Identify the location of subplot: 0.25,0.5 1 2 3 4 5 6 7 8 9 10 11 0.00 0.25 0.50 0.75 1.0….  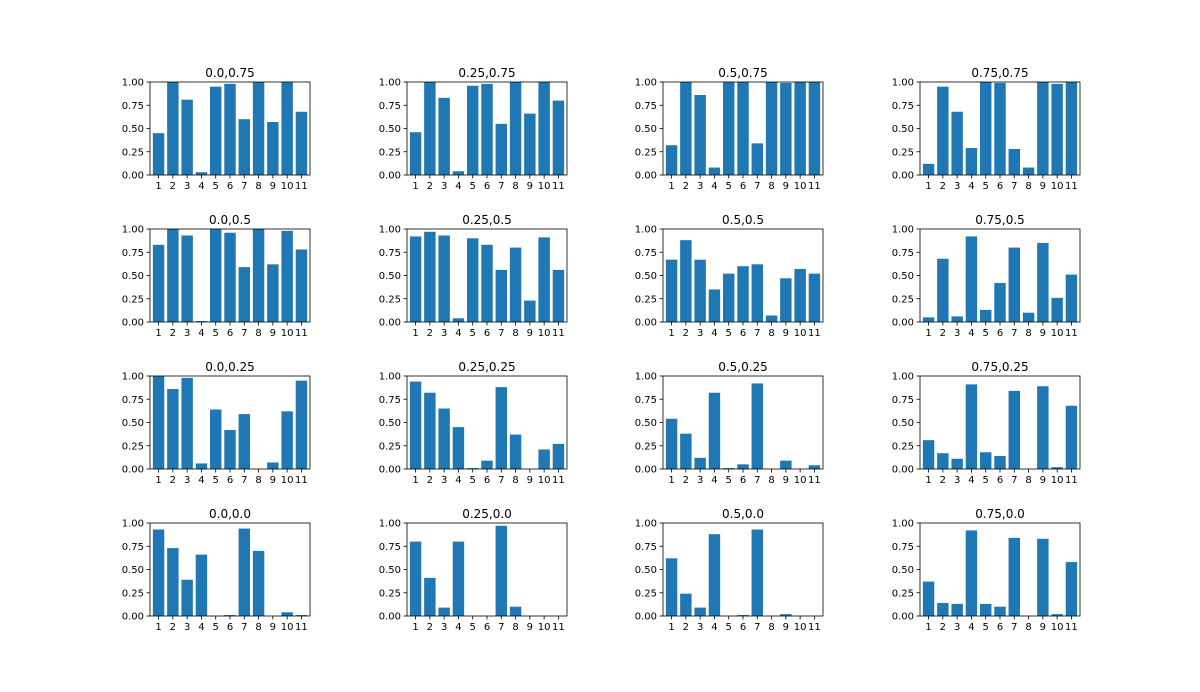
(473, 276).